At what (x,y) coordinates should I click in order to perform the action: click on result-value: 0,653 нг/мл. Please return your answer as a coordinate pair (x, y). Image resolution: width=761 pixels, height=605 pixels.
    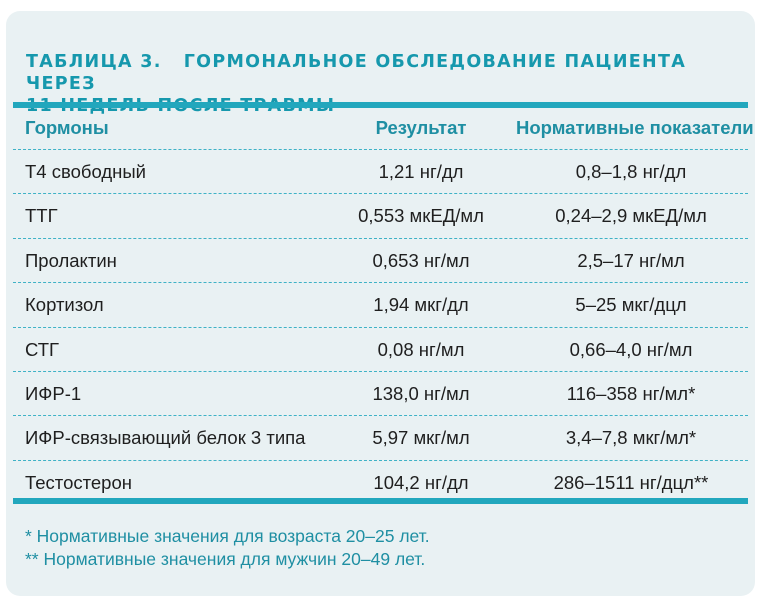
    Looking at the image, I should click on (421, 260).